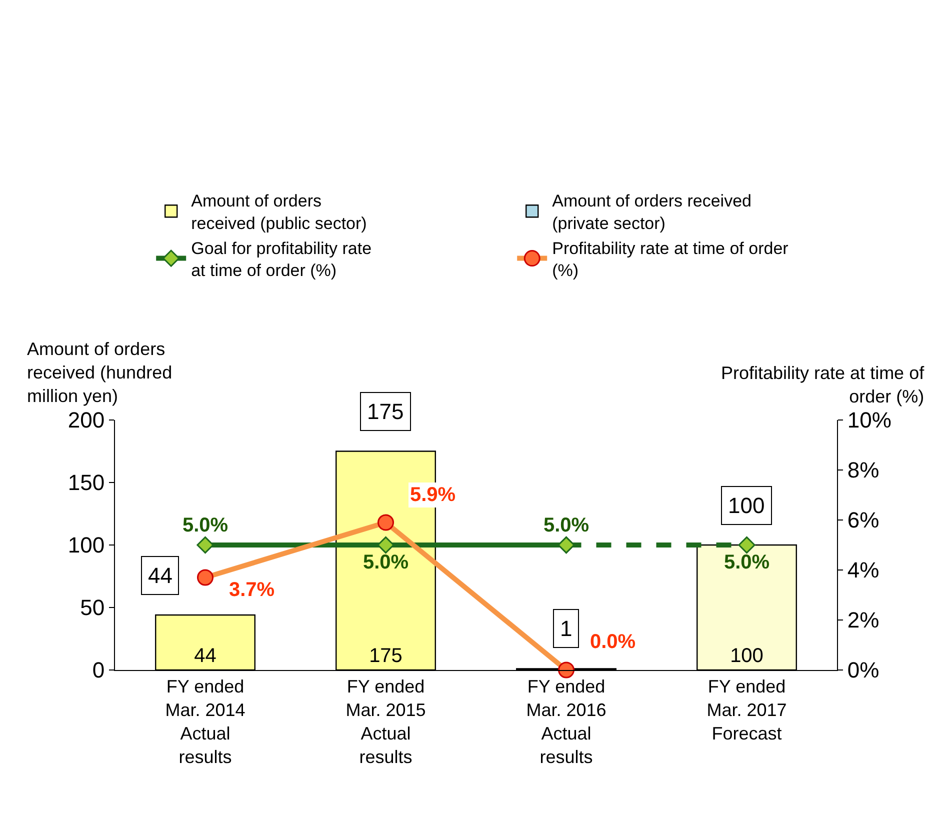 The width and height of the screenshot is (937, 820). What do you see at coordinates (281, 259) in the screenshot?
I see `legend-label: Goal for profitability rate at time of order (%)` at bounding box center [281, 259].